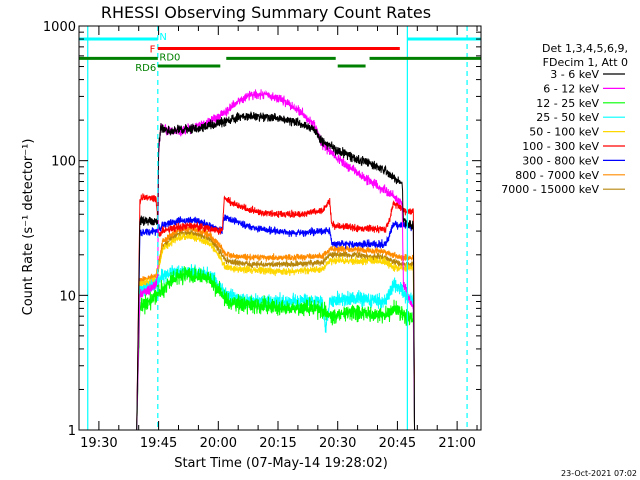  What do you see at coordinates (72, 431) in the screenshot?
I see `y-tick-label: 1` at bounding box center [72, 431].